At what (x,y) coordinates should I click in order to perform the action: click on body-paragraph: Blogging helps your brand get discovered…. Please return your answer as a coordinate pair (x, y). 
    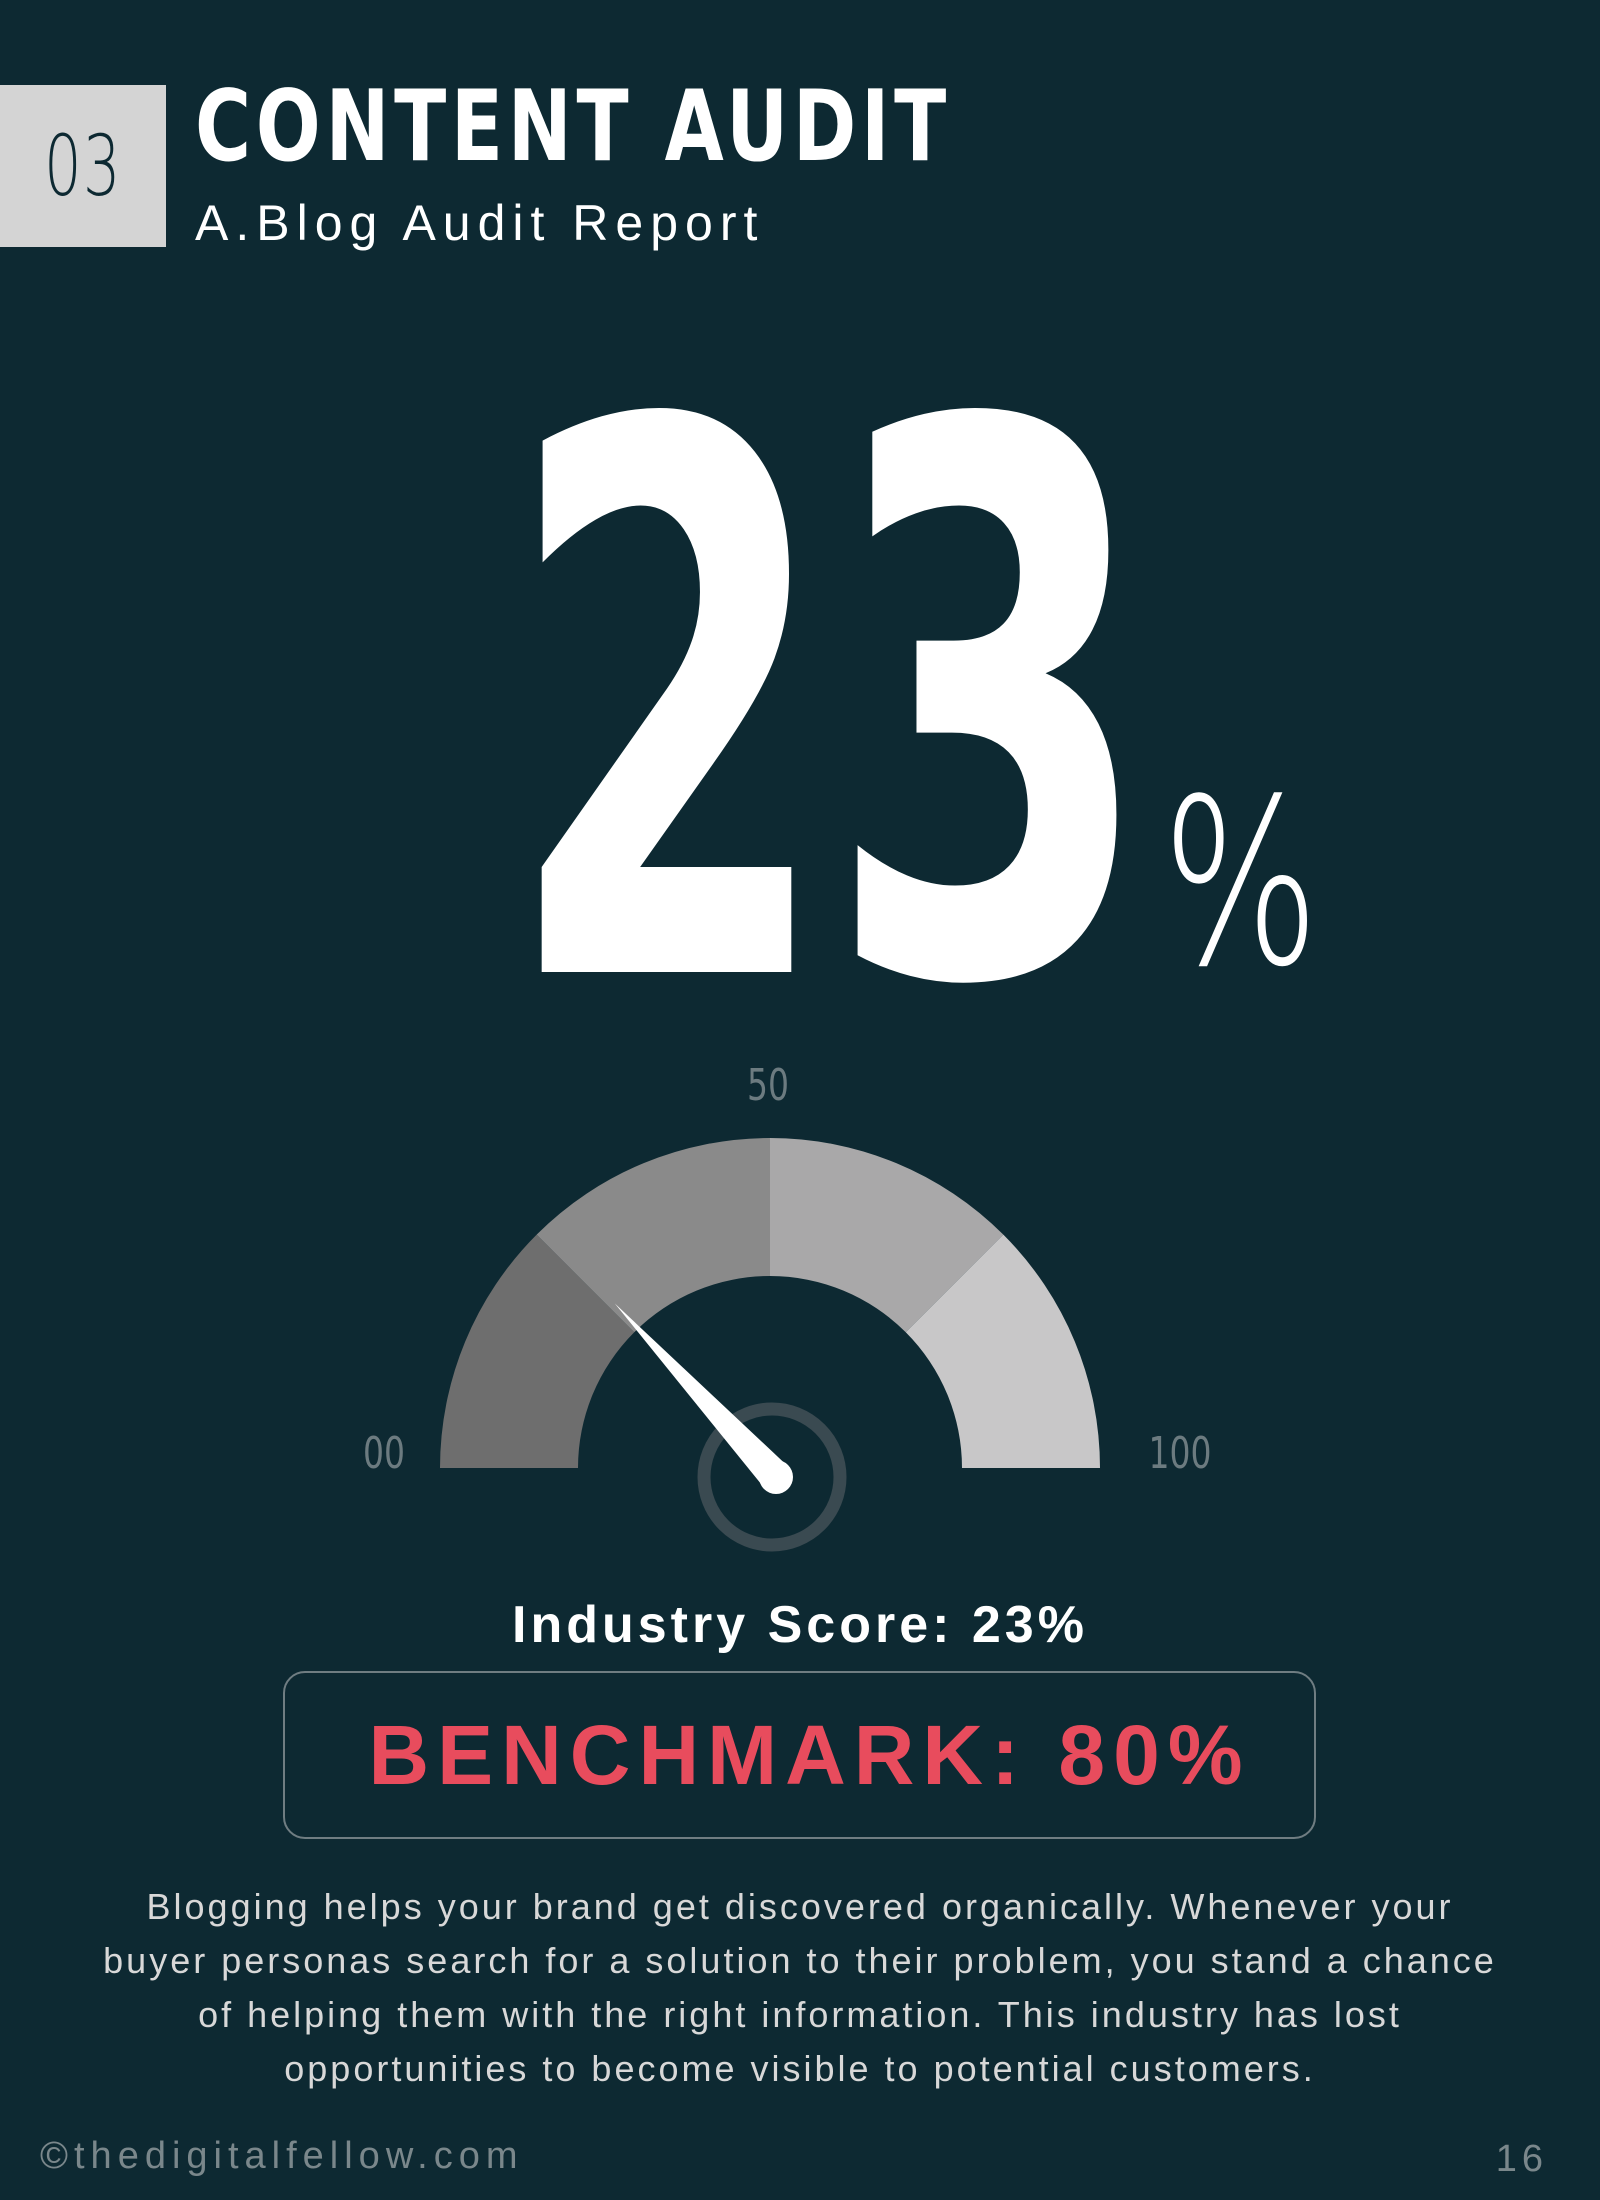
    Looking at the image, I should click on (800, 1988).